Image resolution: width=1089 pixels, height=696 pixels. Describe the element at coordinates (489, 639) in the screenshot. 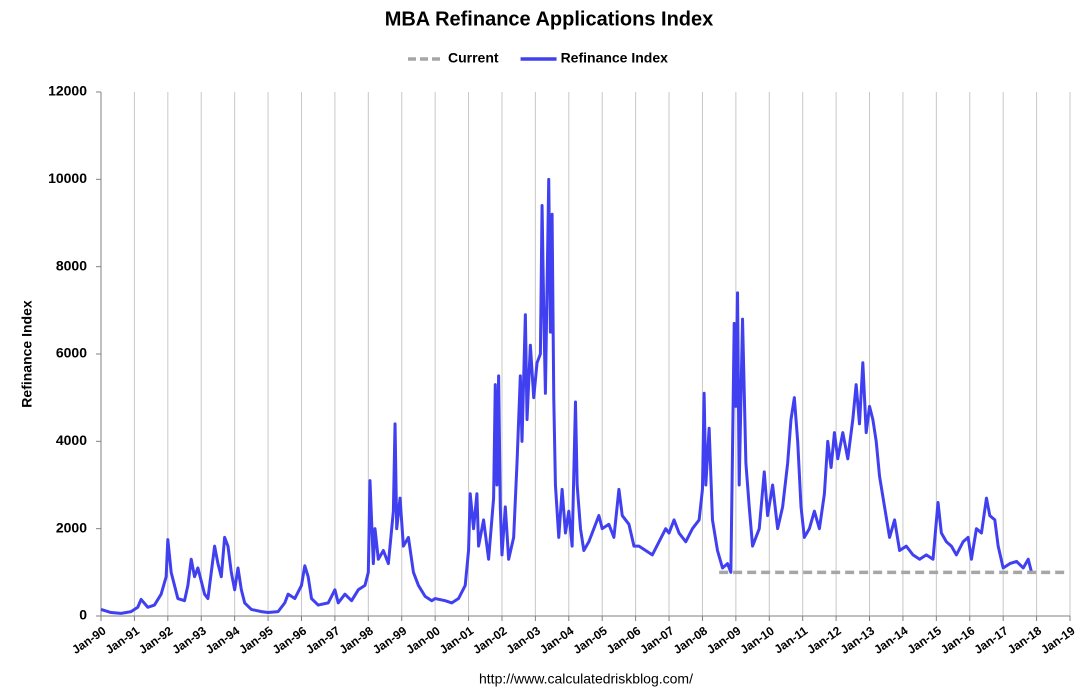

I see `x-tick-label: Jan-02` at that location.